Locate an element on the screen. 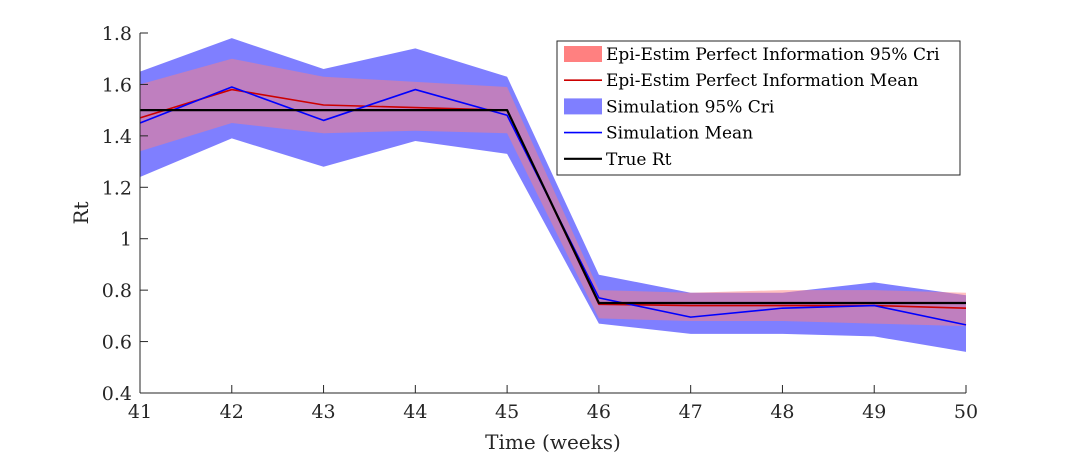 The width and height of the screenshot is (1069, 460). legend-label: Simulation 95% Cri is located at coordinates (690, 107).